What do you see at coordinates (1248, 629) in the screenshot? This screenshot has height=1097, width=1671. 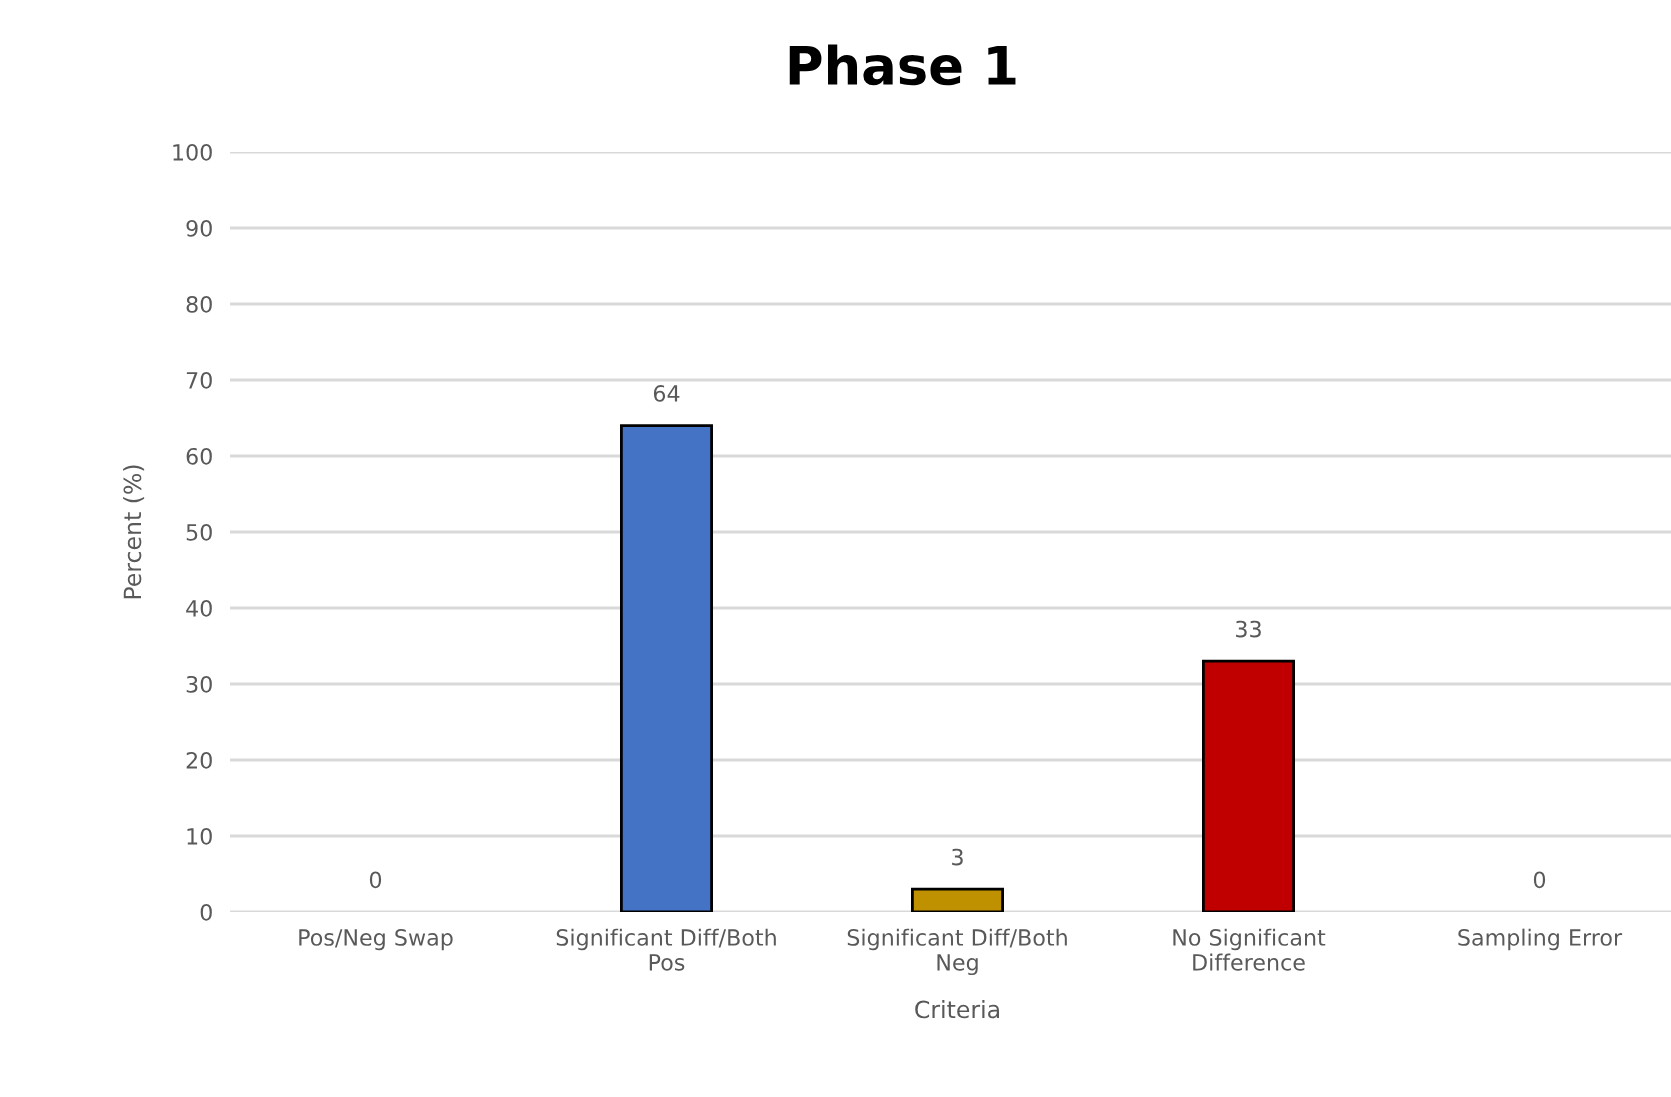 I see `data-label: 33` at bounding box center [1248, 629].